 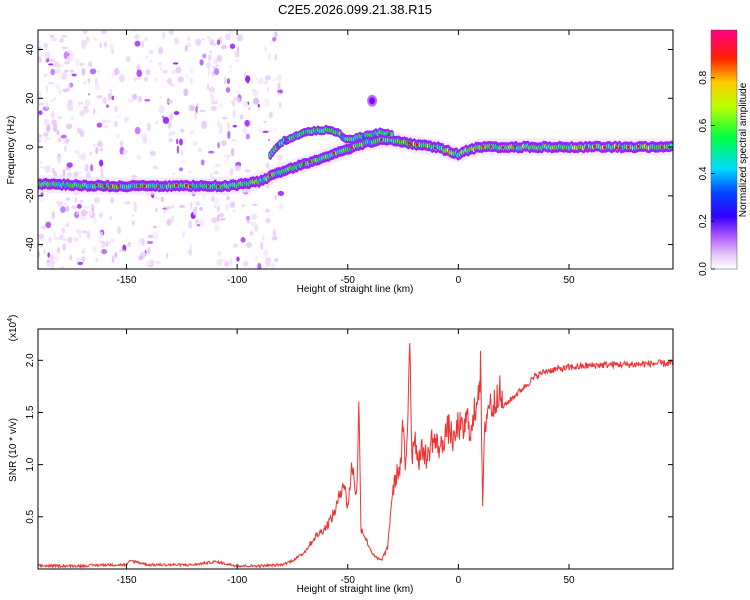 I want to click on x-tick-label: 0, so click(x=459, y=580).